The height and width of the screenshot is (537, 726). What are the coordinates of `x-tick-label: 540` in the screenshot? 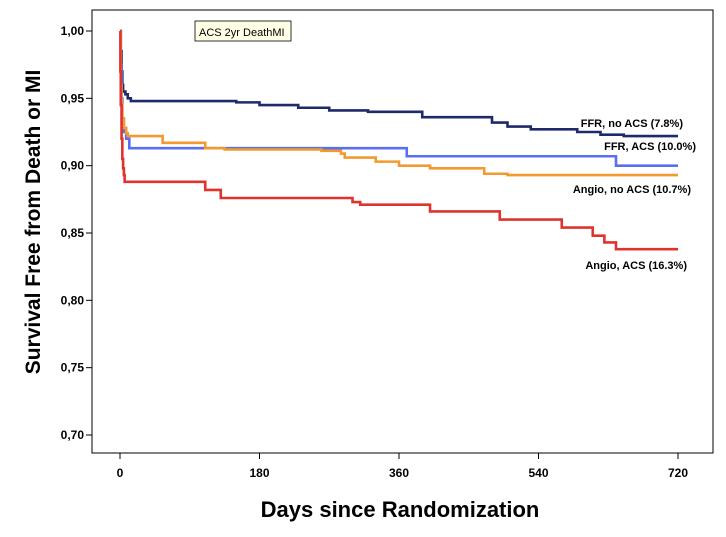 It's located at (538, 473).